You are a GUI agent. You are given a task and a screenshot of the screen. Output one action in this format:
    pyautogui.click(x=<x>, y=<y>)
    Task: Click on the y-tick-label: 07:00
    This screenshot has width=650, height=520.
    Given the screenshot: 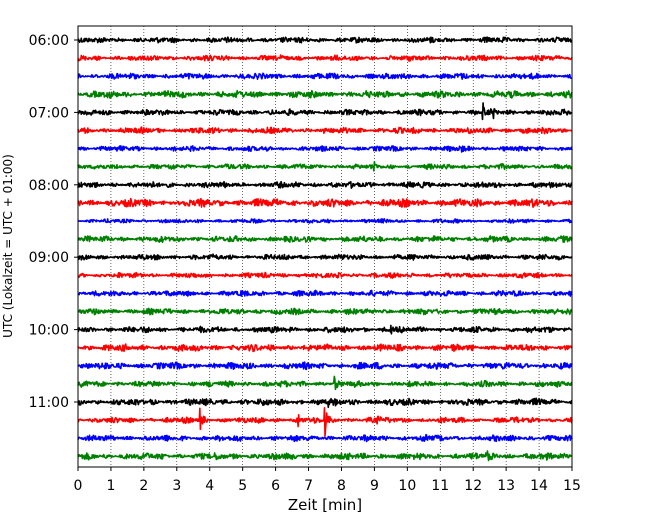 What is the action you would take?
    pyautogui.click(x=49, y=113)
    